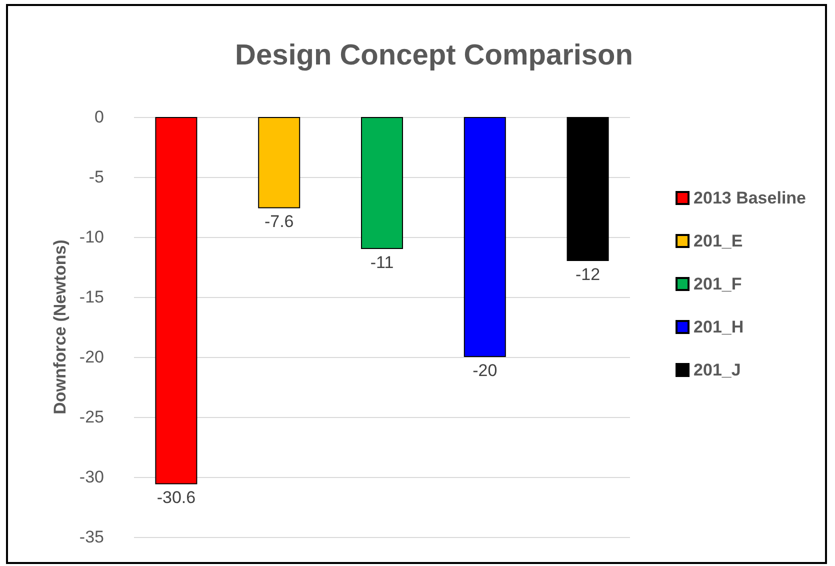 This screenshot has height=566, width=835. Describe the element at coordinates (718, 284) in the screenshot. I see `legend-label: 201_F` at that location.